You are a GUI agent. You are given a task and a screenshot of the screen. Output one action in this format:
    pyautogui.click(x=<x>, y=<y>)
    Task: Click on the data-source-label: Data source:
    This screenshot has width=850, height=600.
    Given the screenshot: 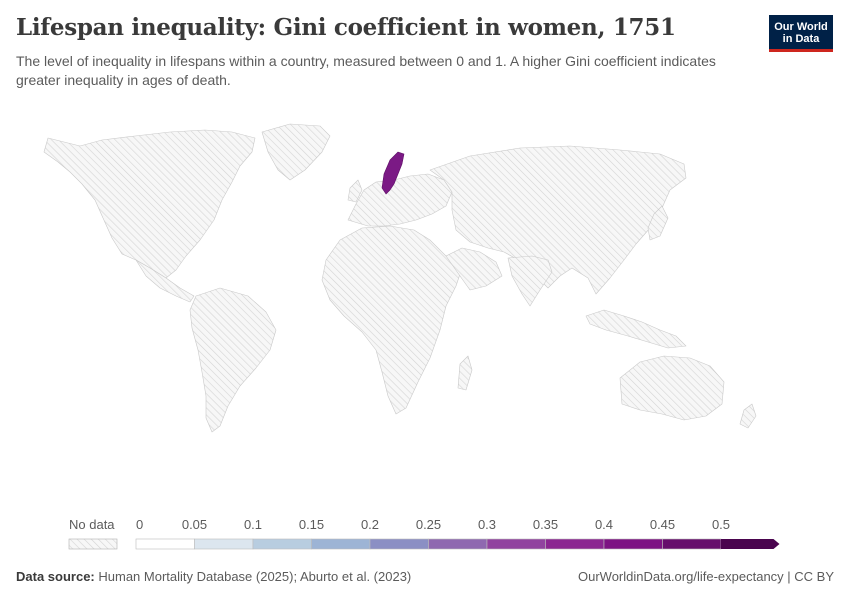 What is the action you would take?
    pyautogui.click(x=55, y=576)
    